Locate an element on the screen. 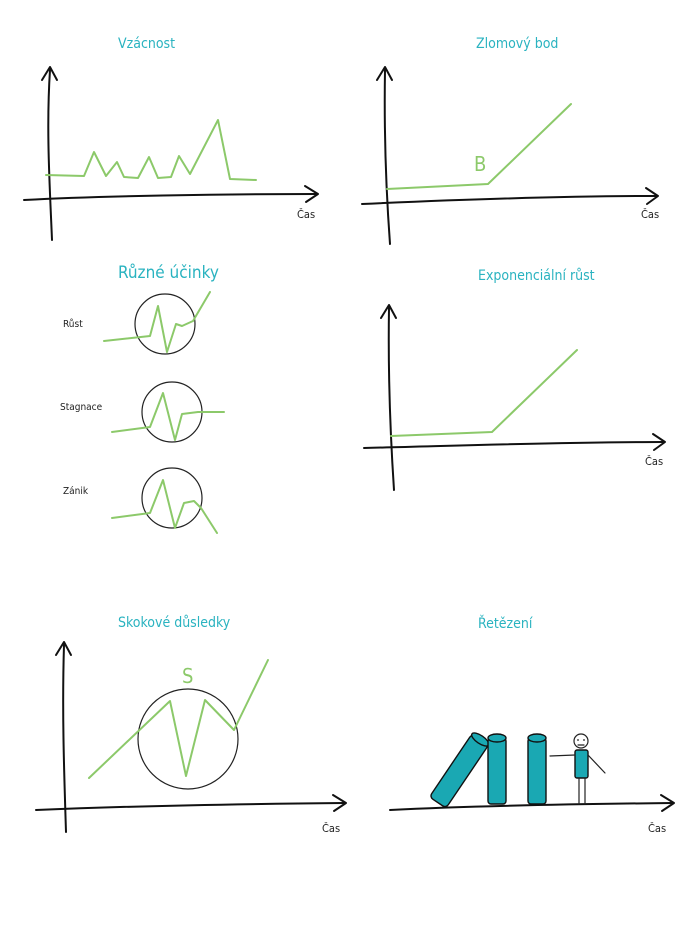 The image size is (690, 950). row-stagnace: Stagnace is located at coordinates (142, 412).